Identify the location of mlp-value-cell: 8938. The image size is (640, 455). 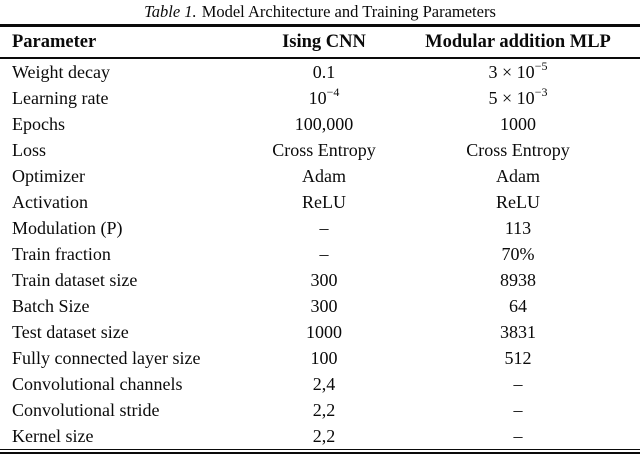
(518, 279).